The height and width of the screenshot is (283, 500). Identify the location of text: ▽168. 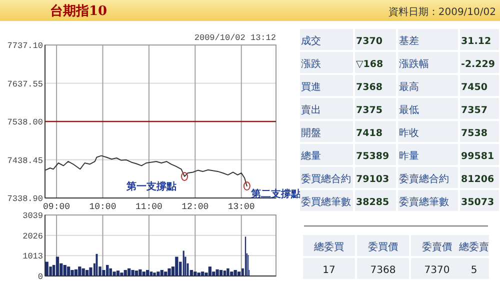
(370, 64).